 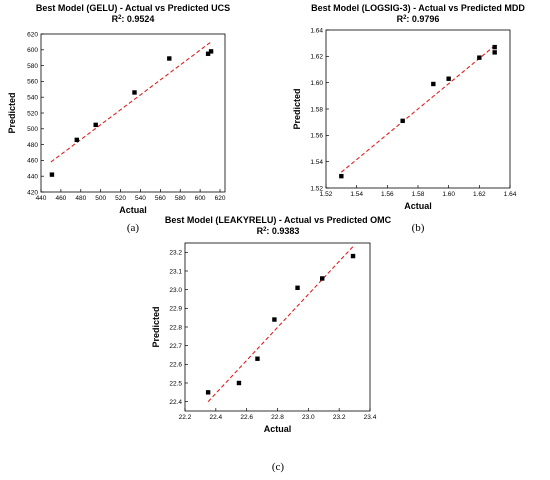 I want to click on subtitle-value: : 0.9524, so click(x=137, y=19).